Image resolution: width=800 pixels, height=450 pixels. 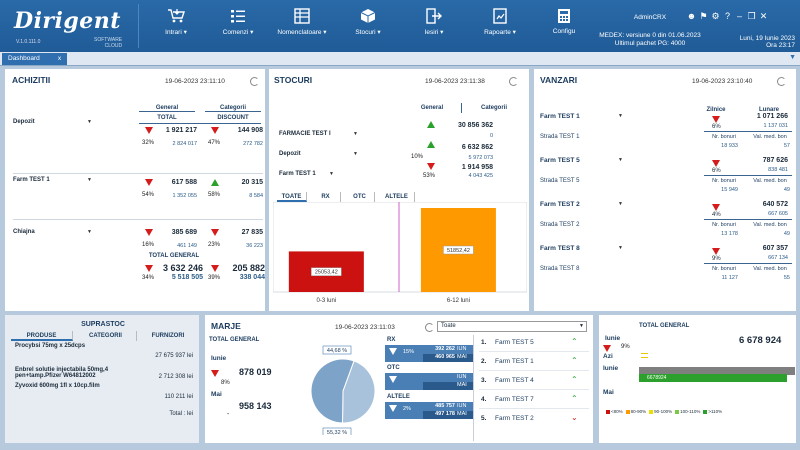 What do you see at coordinates (763, 16) in the screenshot?
I see `close-icon: ✕` at bounding box center [763, 16].